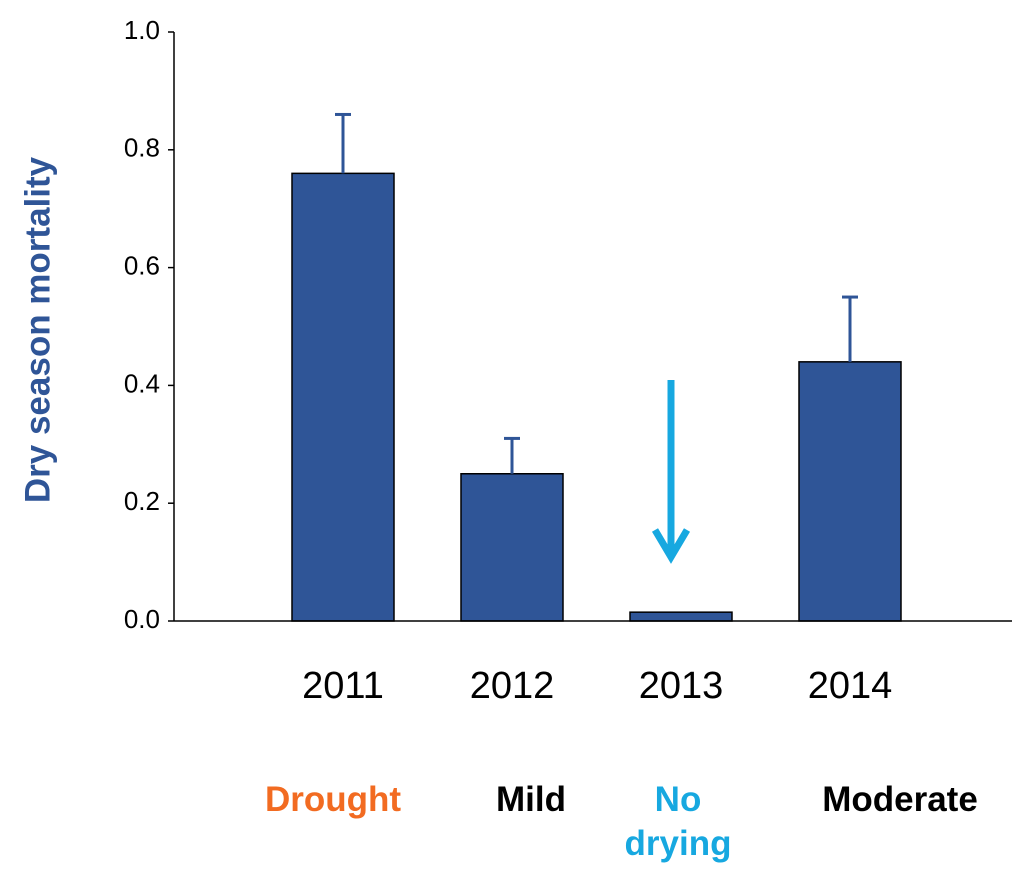 This screenshot has width=1012, height=879. What do you see at coordinates (142, 265) in the screenshot?
I see `y-tick-label: 0.6` at bounding box center [142, 265].